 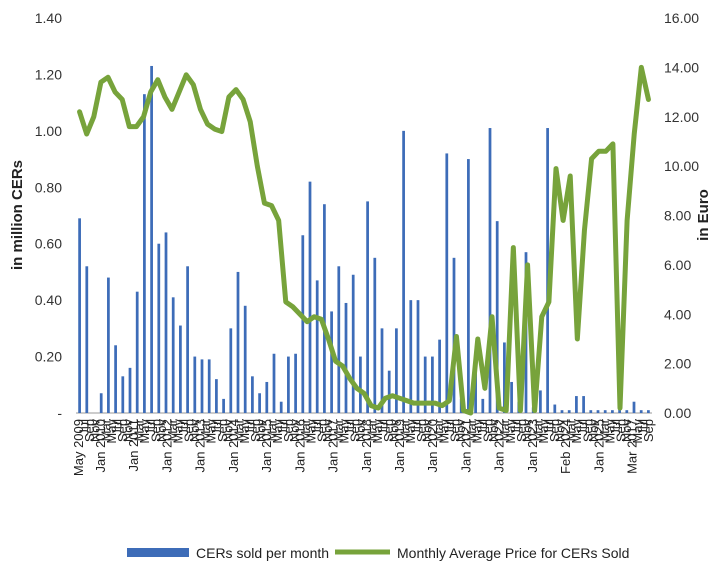 I want to click on x-tick-label: Jan 2025, so click(x=598, y=446).